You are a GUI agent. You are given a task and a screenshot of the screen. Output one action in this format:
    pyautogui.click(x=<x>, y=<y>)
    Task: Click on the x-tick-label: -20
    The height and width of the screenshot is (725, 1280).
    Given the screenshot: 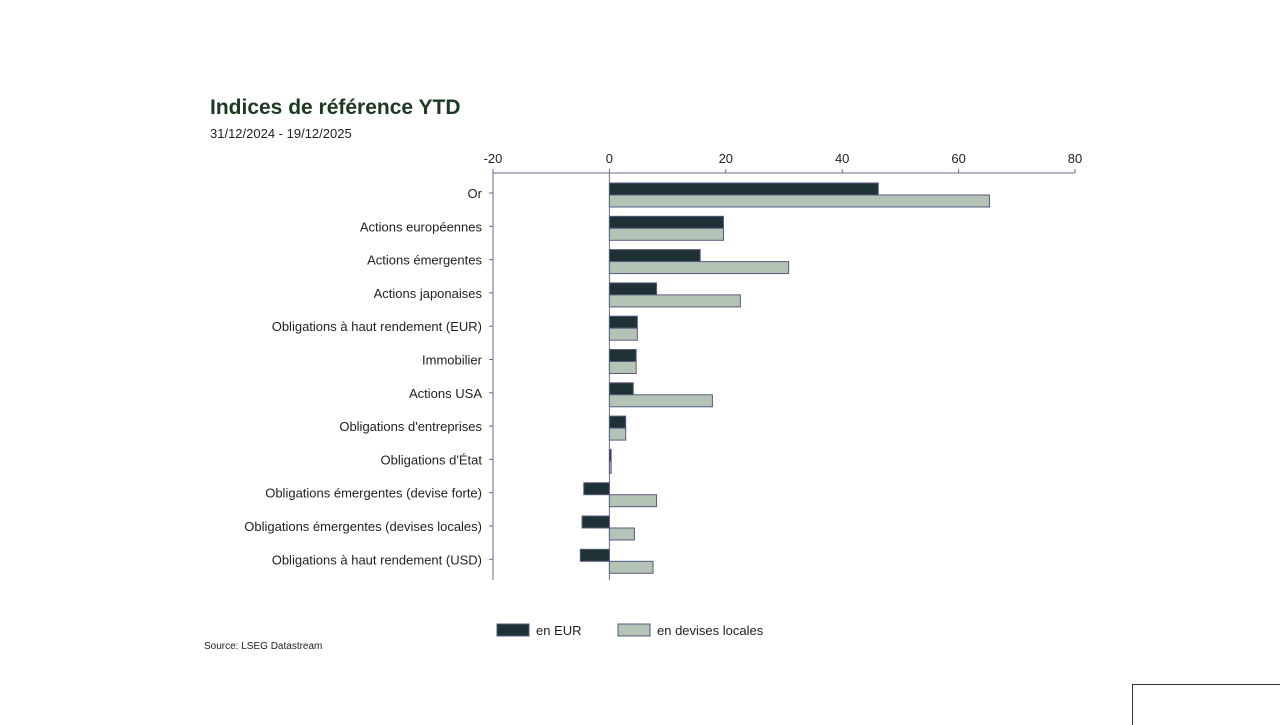 What is the action you would take?
    pyautogui.click(x=493, y=158)
    